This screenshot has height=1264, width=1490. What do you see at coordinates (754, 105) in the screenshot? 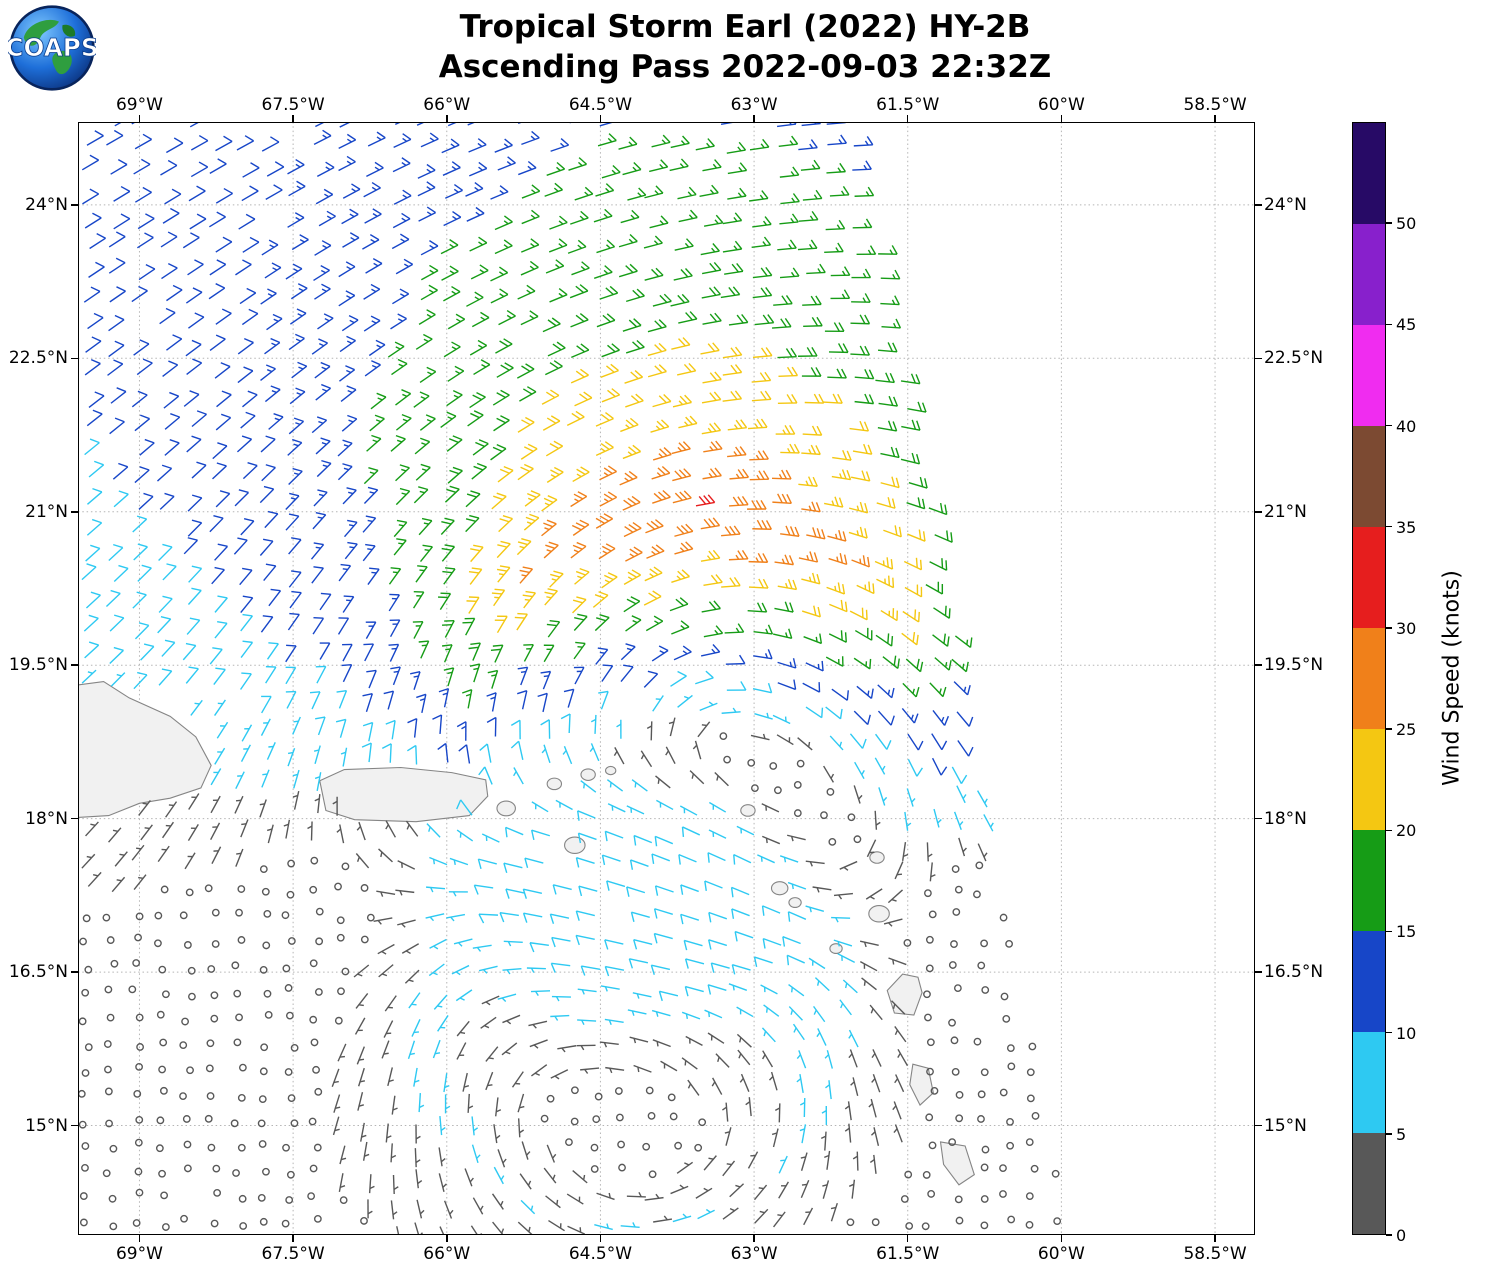
I see `x-tick-label-top: 63°W` at bounding box center [754, 105].